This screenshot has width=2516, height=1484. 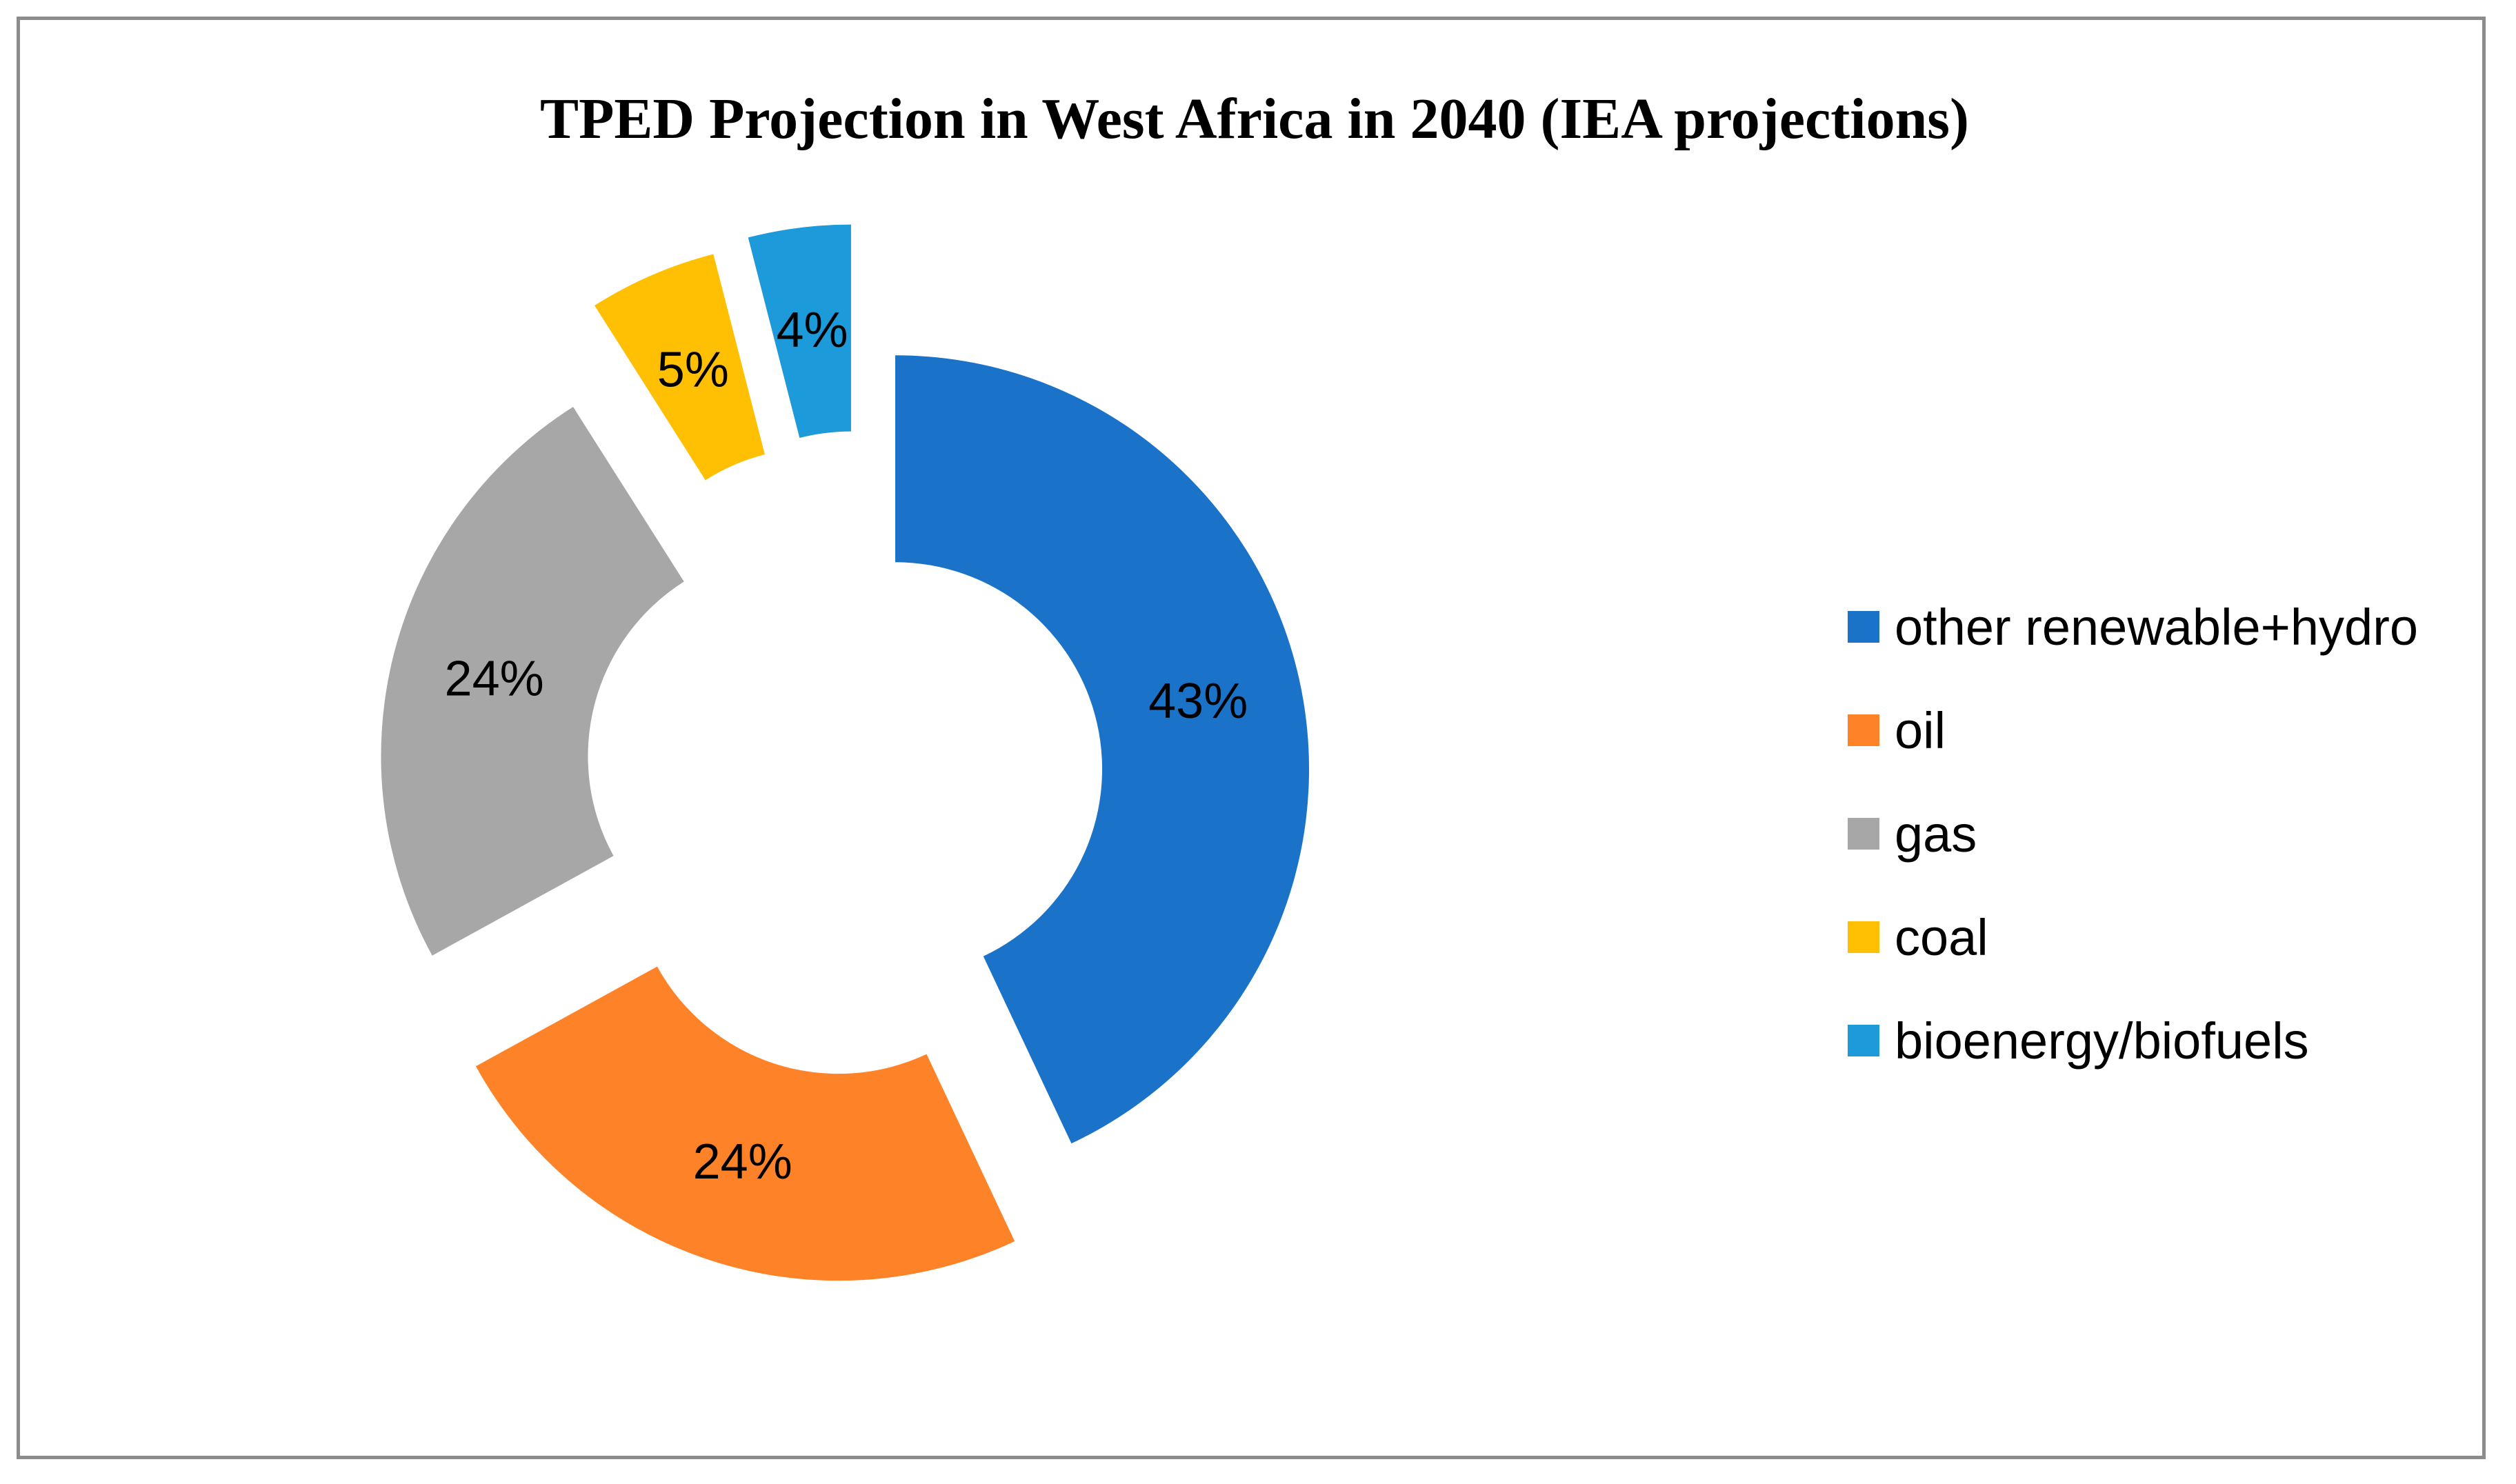 I want to click on legend-item-other-renewable-hydro: other renewable+hydro, so click(x=2133, y=627).